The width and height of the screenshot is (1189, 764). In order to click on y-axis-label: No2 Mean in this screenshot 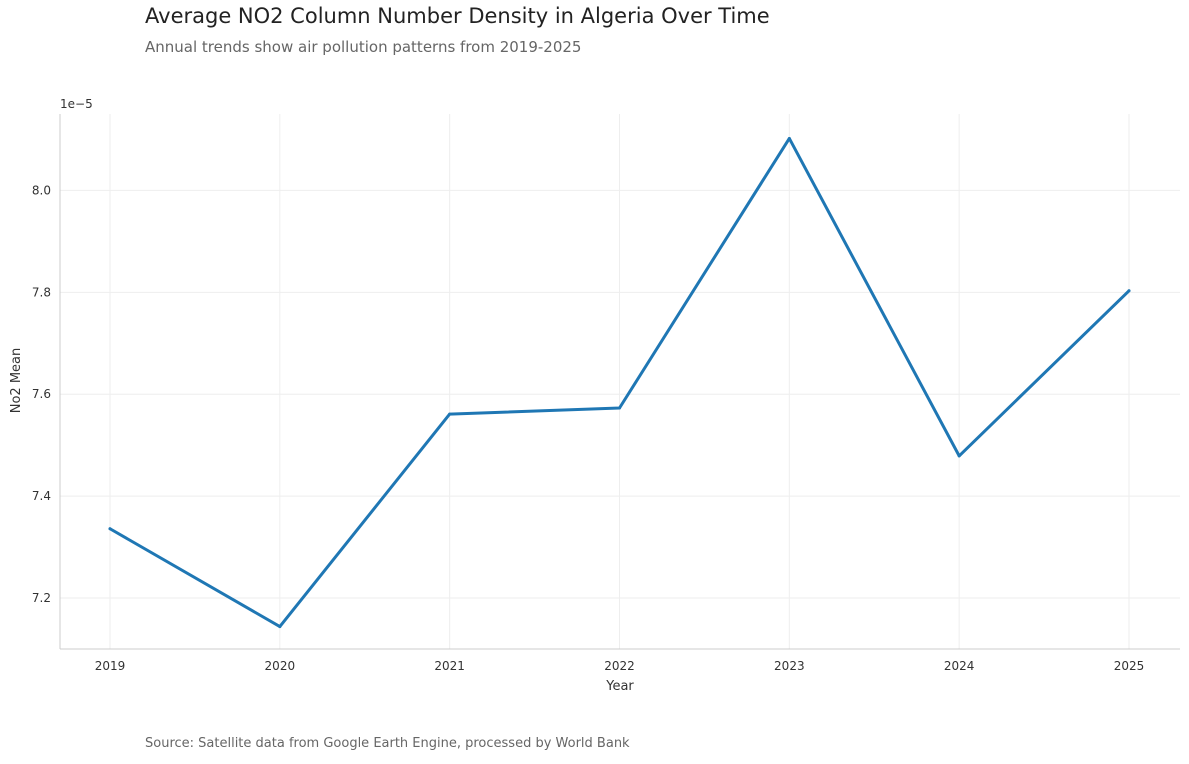, I will do `click(16, 381)`.